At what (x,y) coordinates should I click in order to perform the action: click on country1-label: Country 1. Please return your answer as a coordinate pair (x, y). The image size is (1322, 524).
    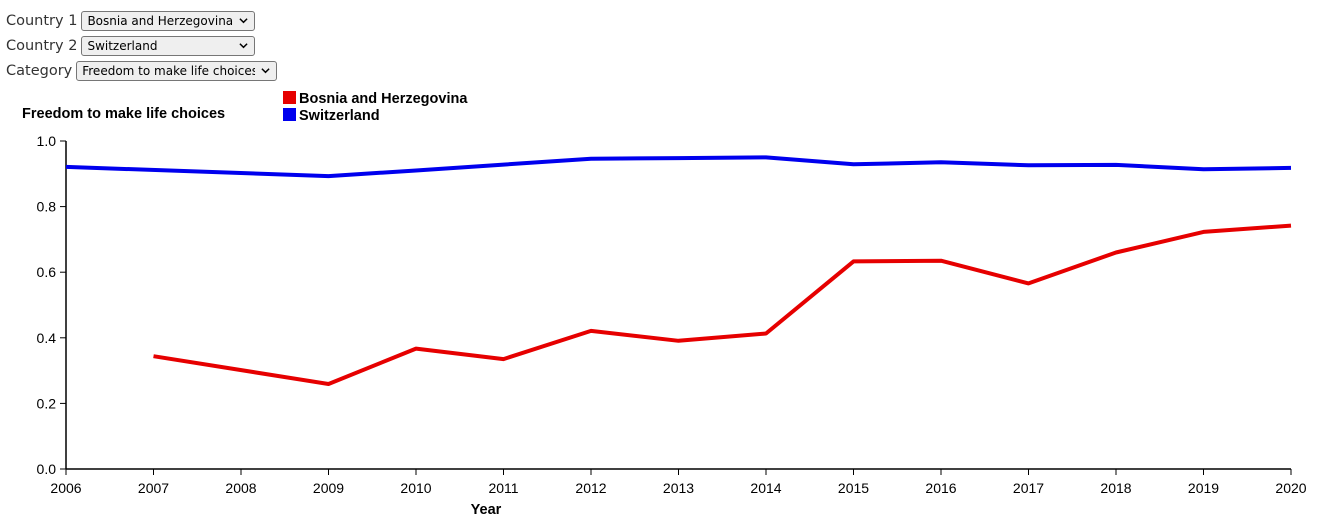
    Looking at the image, I should click on (42, 20).